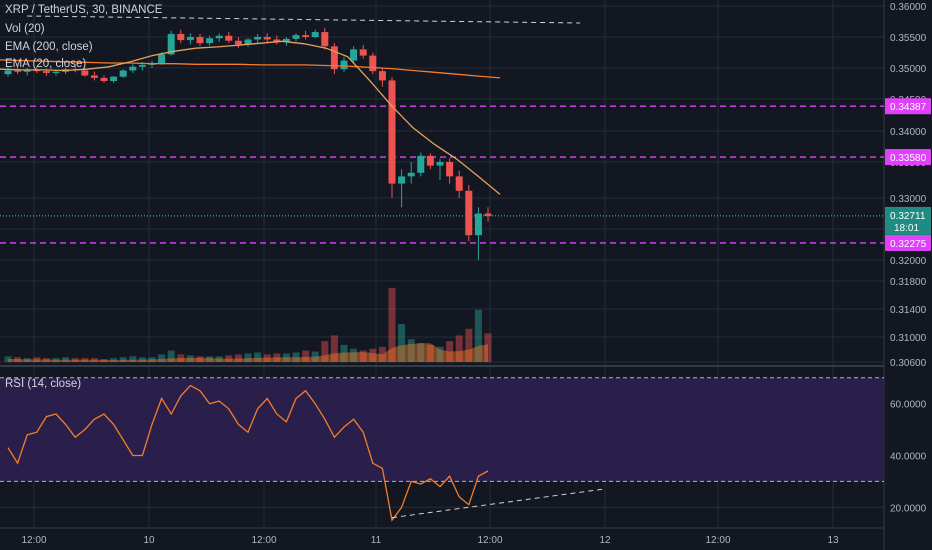  Describe the element at coordinates (906, 228) in the screenshot. I see `countdown-tag-label: 18:01` at that location.